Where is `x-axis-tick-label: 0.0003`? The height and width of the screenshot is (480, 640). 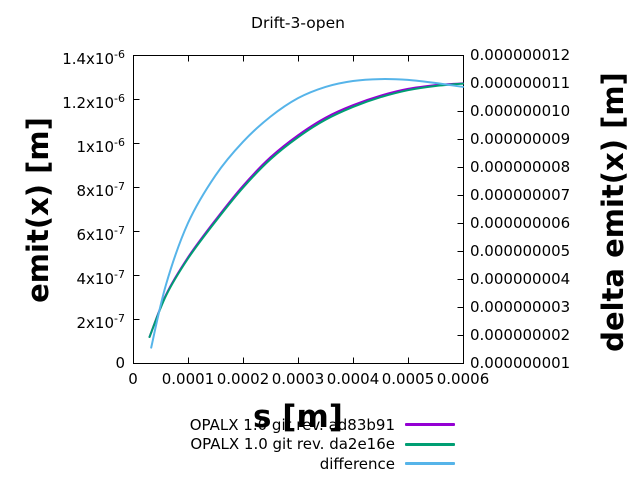 x-axis-tick-label: 0.0003 is located at coordinates (298, 379).